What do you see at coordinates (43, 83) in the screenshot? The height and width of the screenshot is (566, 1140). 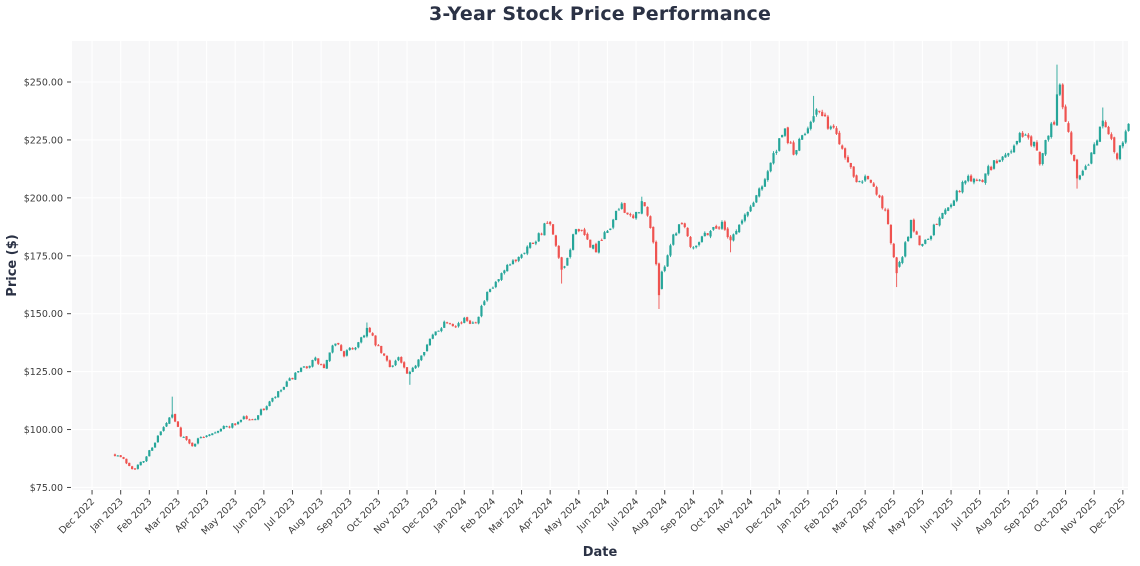 I see `y-tick-label: $250.00` at bounding box center [43, 83].